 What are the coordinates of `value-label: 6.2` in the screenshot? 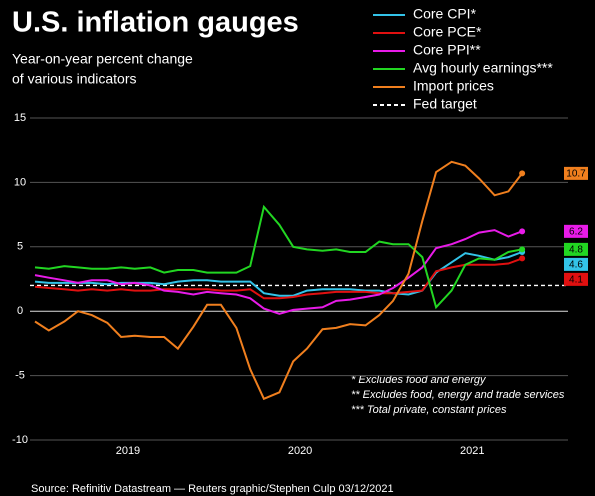 It's located at (576, 231).